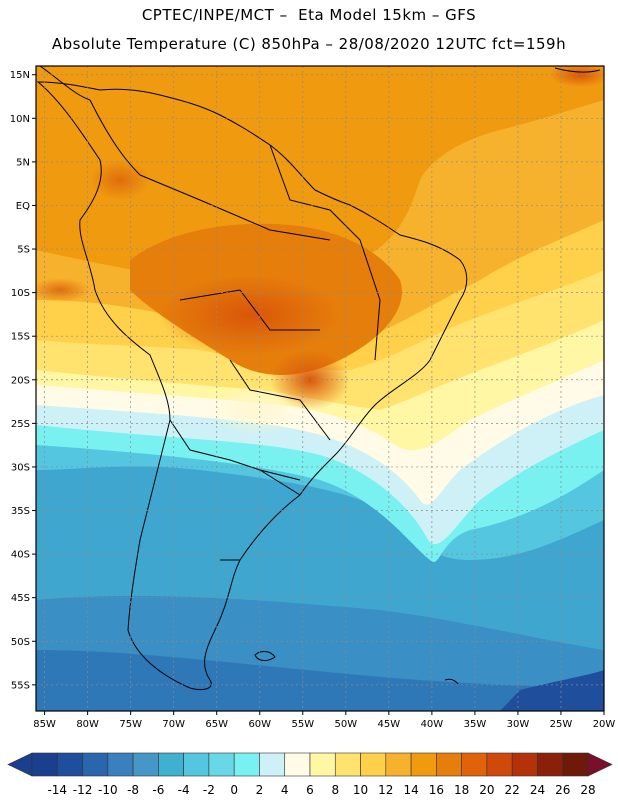 Image resolution: width=618 pixels, height=800 pixels. Describe the element at coordinates (259, 724) in the screenshot. I see `lon-label: 60W` at that location.